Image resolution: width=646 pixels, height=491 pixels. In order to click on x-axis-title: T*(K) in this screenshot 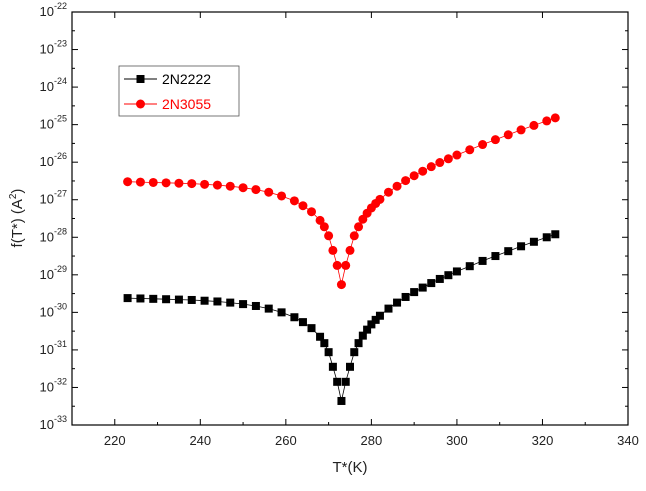, I will do `click(350, 467)`.